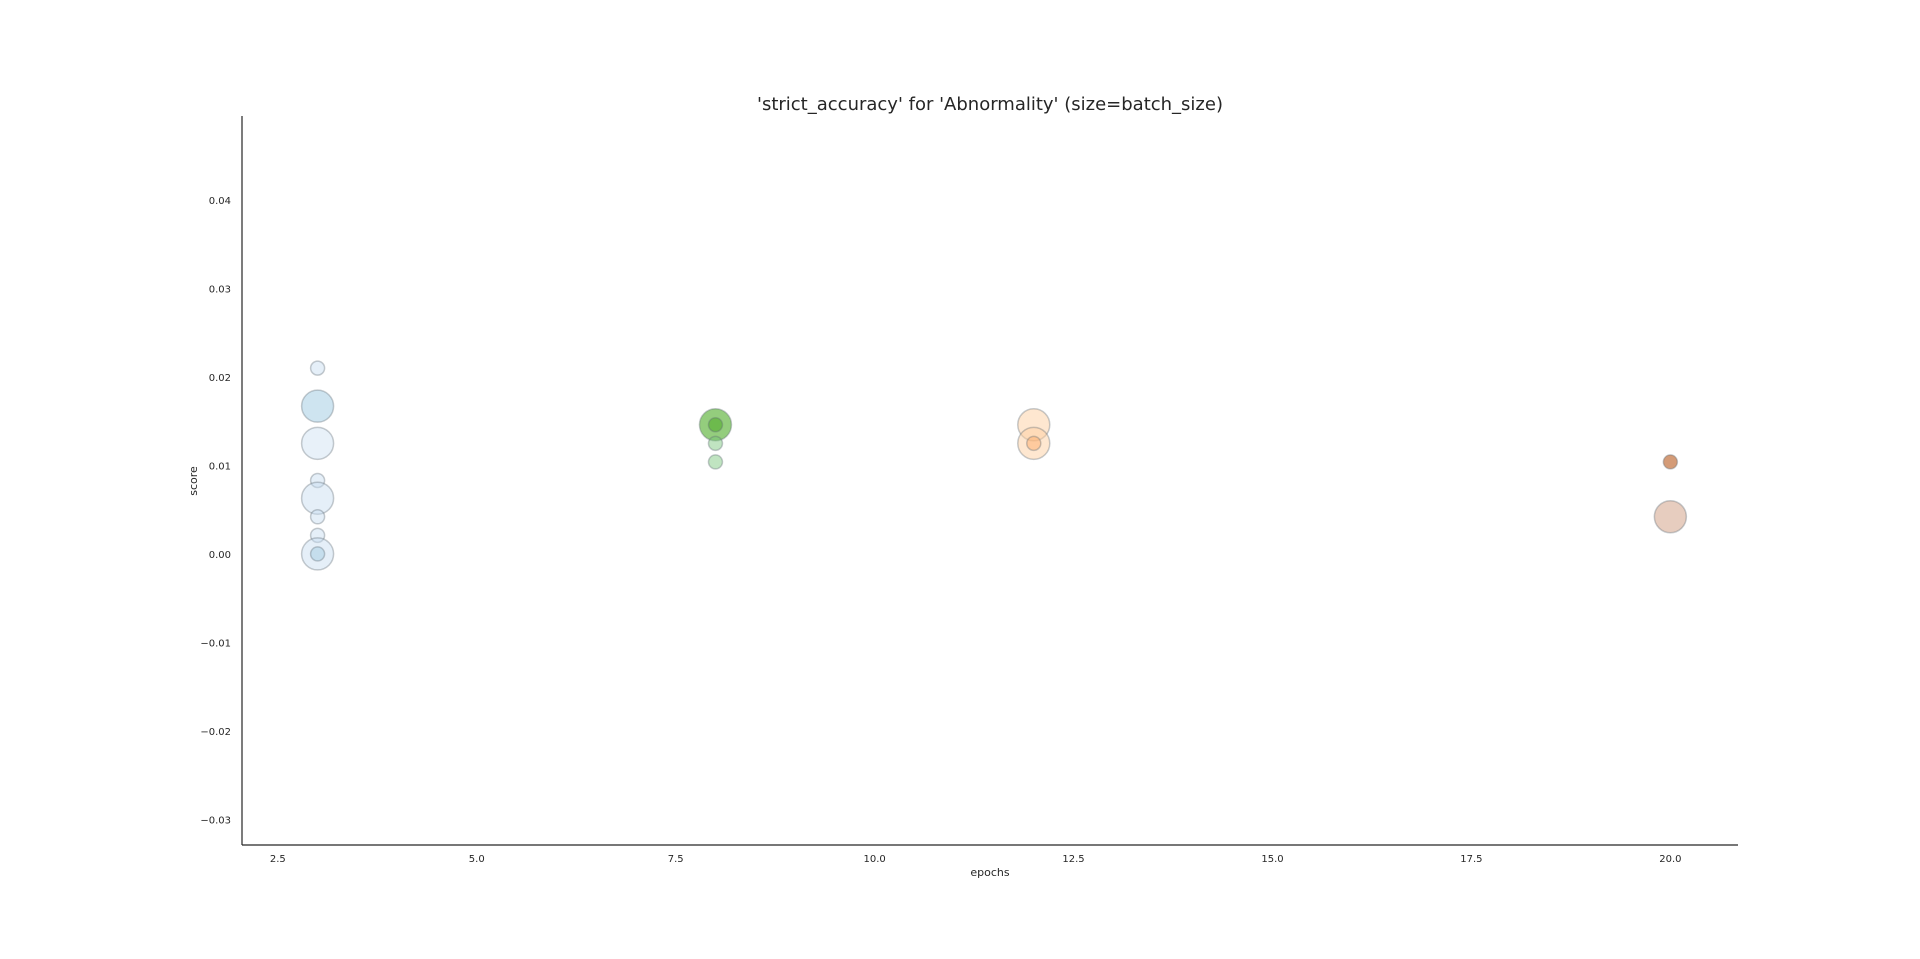 The width and height of the screenshot is (1920, 959). What do you see at coordinates (220, 555) in the screenshot?
I see `y-tick-label: 0.00` at bounding box center [220, 555].